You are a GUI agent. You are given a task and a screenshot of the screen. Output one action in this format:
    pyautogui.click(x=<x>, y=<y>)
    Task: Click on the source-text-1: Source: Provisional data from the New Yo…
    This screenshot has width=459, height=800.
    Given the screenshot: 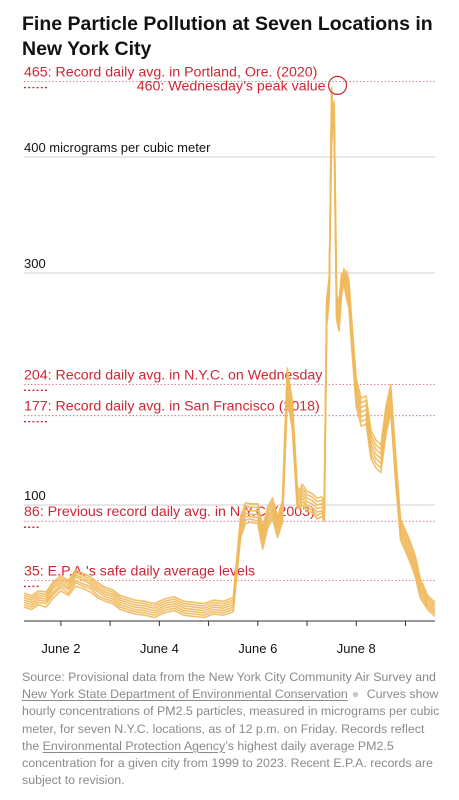 What is the action you would take?
    pyautogui.click(x=229, y=677)
    